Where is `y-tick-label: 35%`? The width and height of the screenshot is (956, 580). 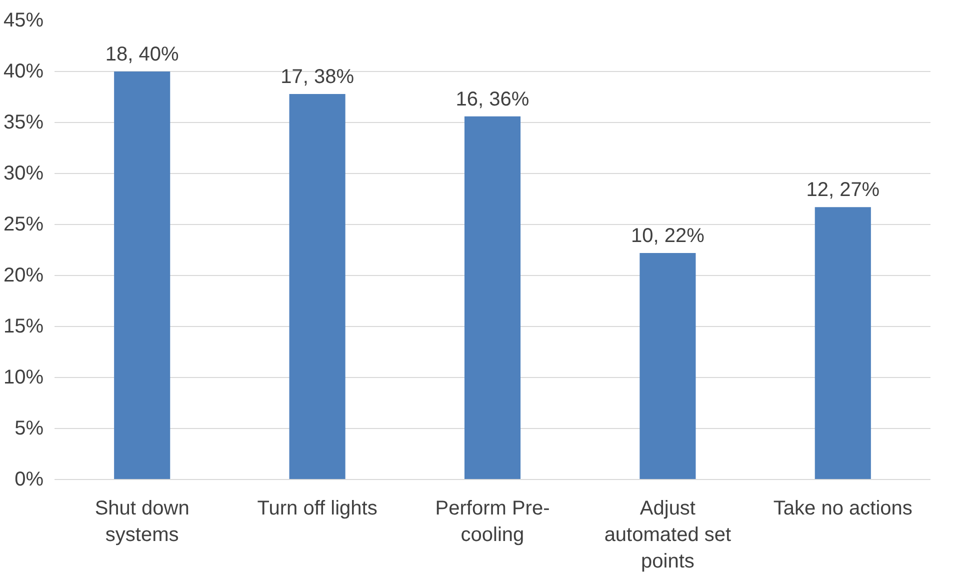
y-tick-label: 35% is located at coordinates (23, 123).